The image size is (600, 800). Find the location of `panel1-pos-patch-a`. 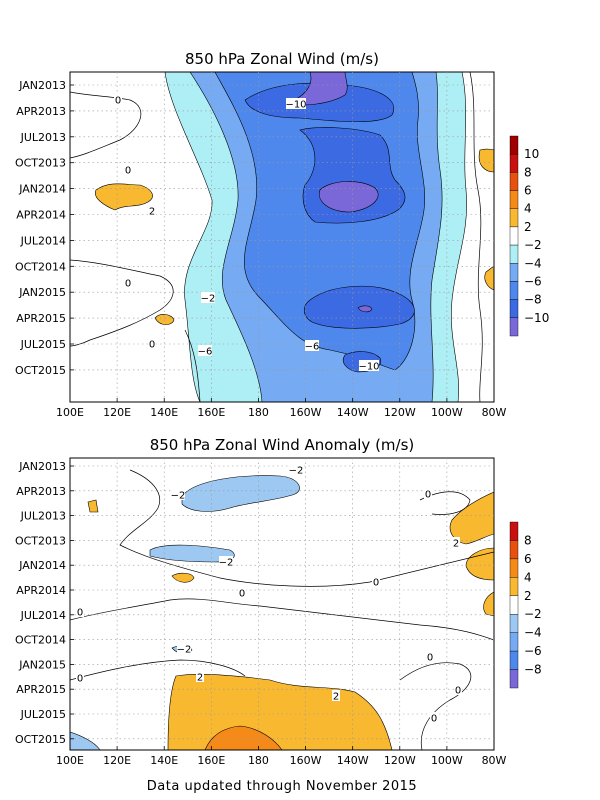

panel1-pos-patch-a is located at coordinates (123, 197).